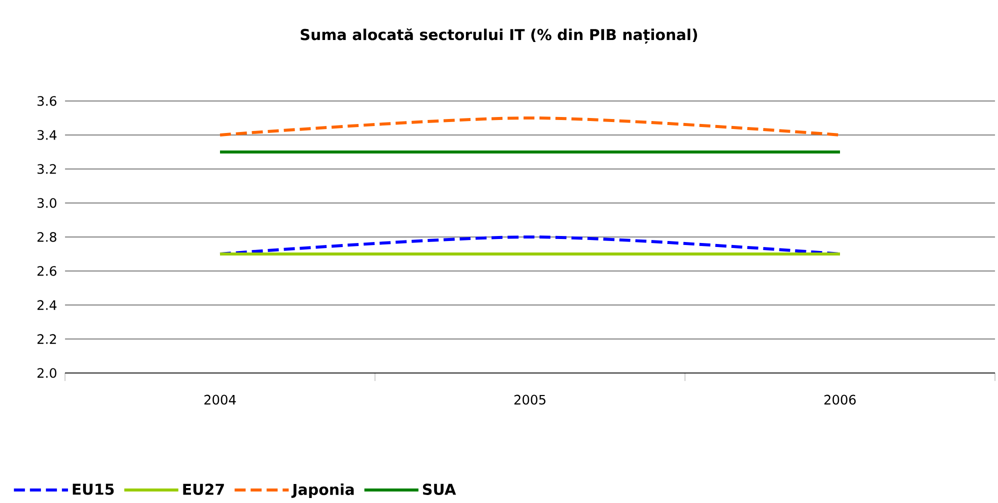 Image resolution: width=998 pixels, height=503 pixels. Describe the element at coordinates (46, 271) in the screenshot. I see `y-tick-label: 2.6` at that location.